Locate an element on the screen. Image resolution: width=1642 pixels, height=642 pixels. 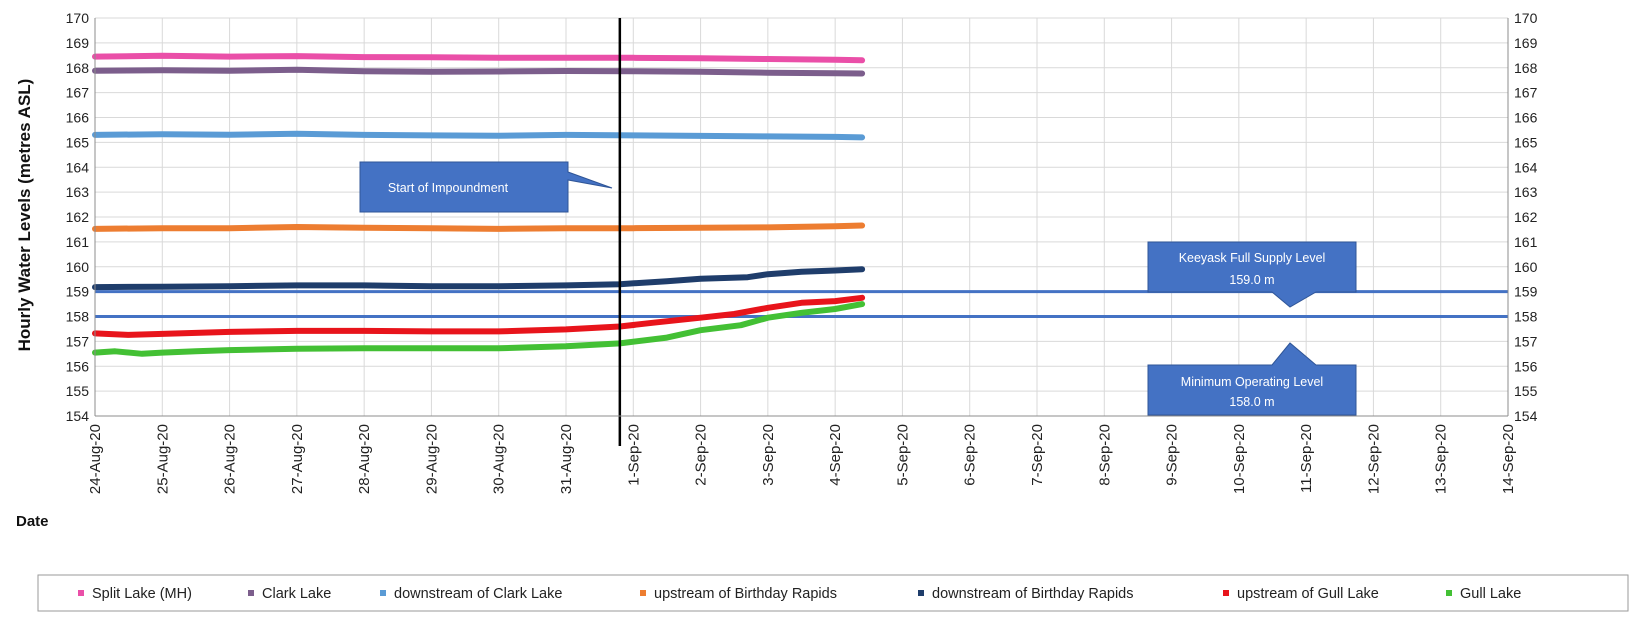
y-tick-label-left: 164 is located at coordinates (78, 167).